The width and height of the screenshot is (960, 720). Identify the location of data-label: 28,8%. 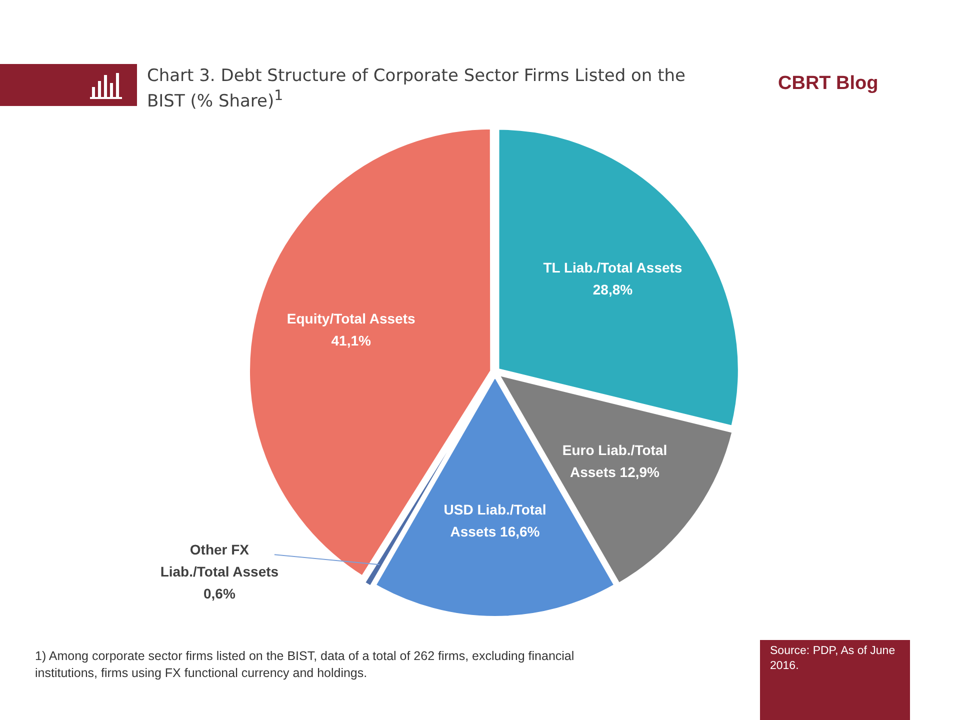
(613, 289).